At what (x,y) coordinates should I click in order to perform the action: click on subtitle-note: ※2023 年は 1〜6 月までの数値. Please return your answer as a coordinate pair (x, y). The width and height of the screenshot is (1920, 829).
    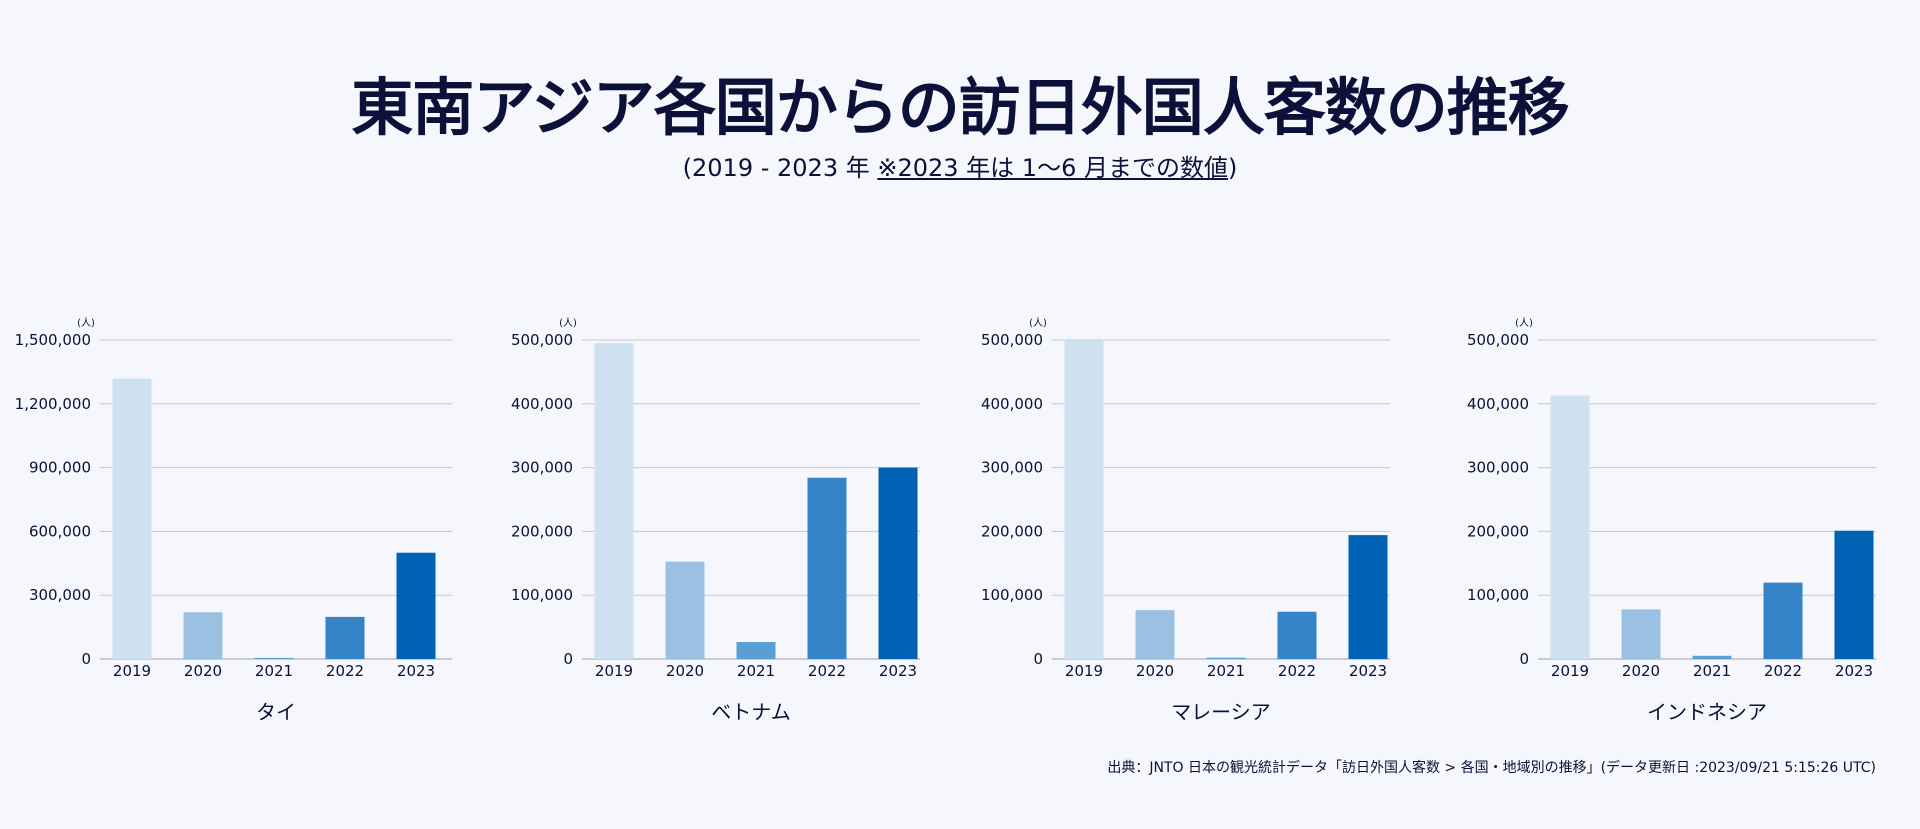
    Looking at the image, I should click on (1052, 168).